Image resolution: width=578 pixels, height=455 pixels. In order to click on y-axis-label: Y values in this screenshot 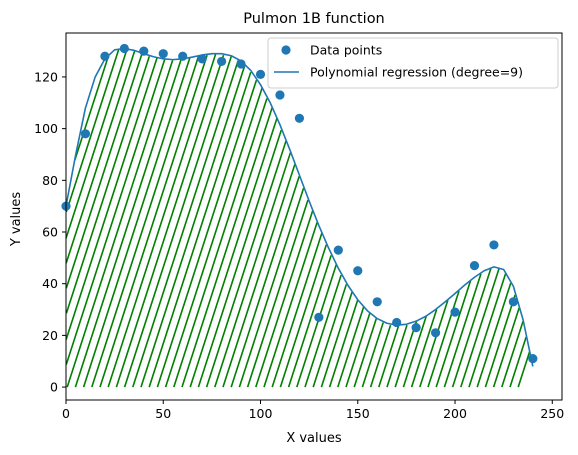, I will do `click(16, 220)`.